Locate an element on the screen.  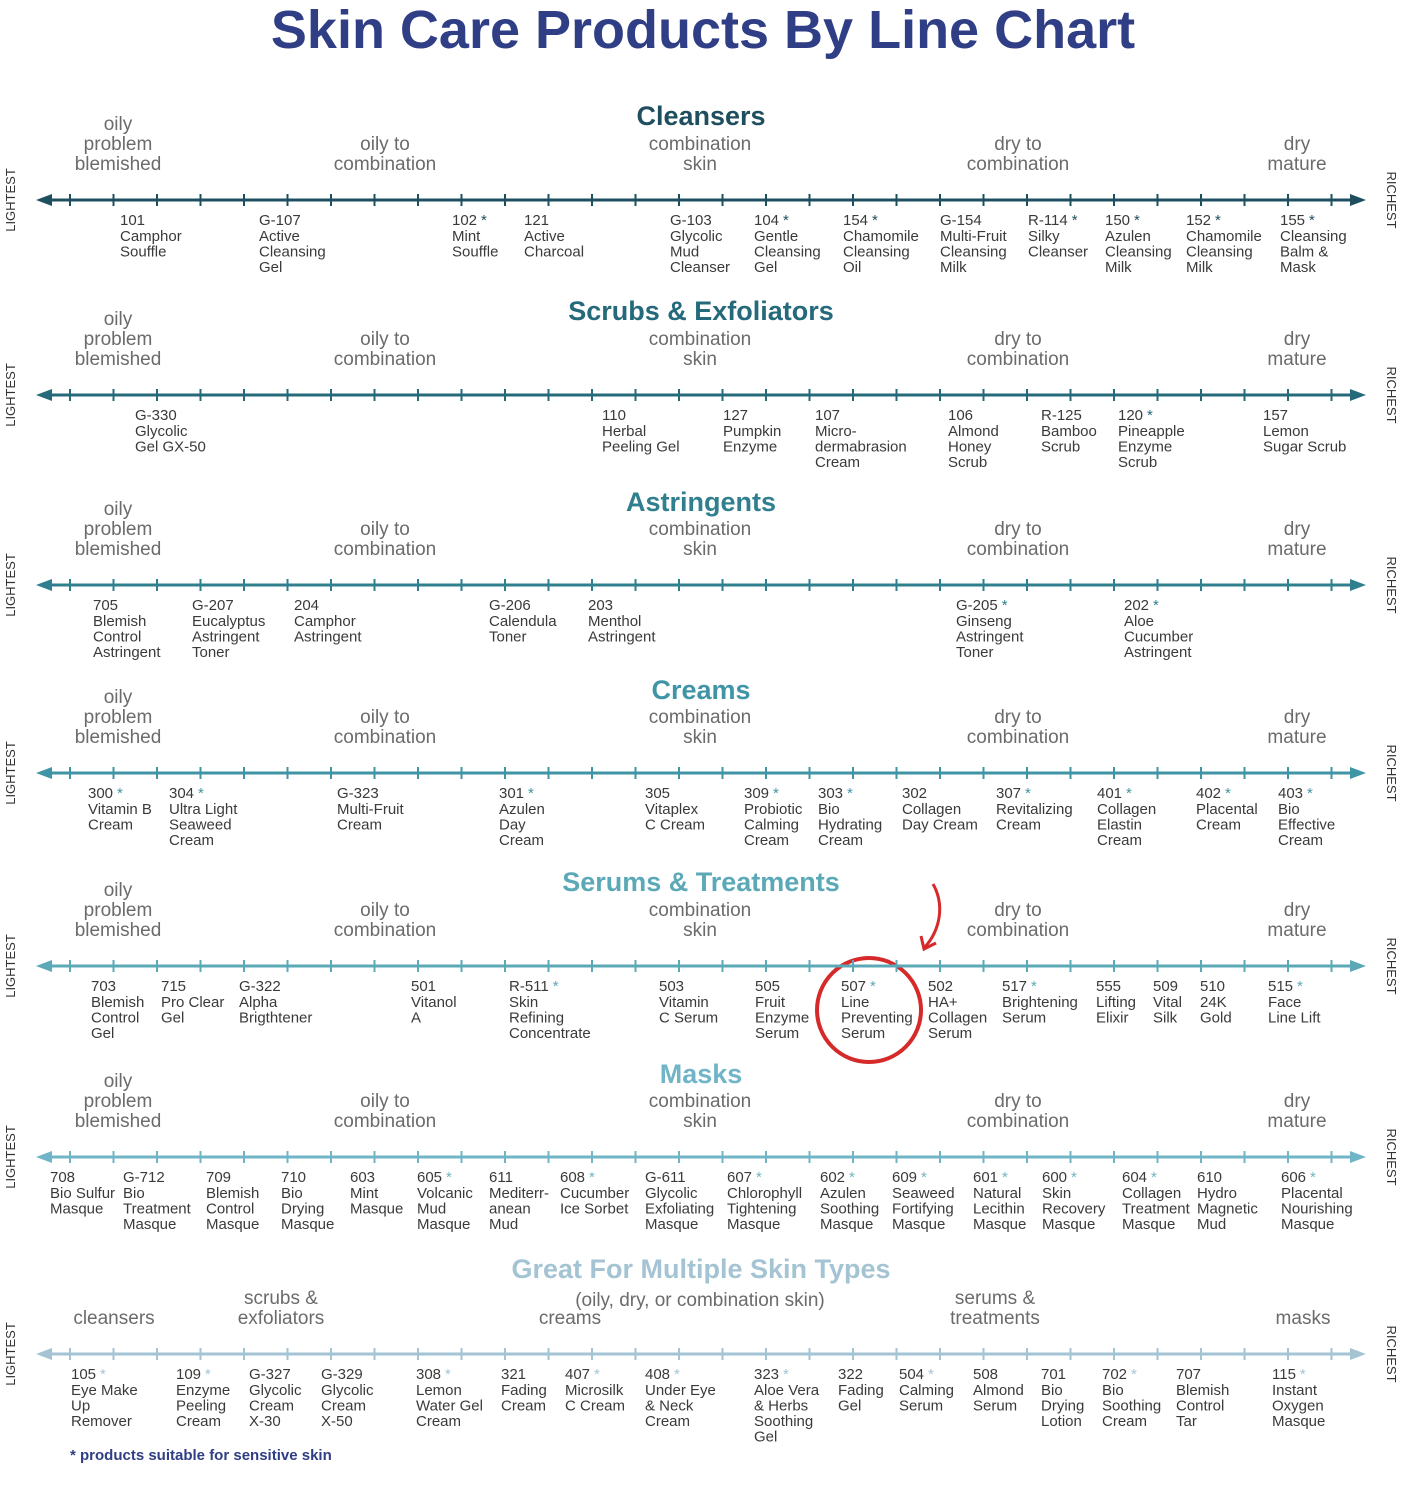
skin-type-label: mature is located at coordinates (1296, 737).